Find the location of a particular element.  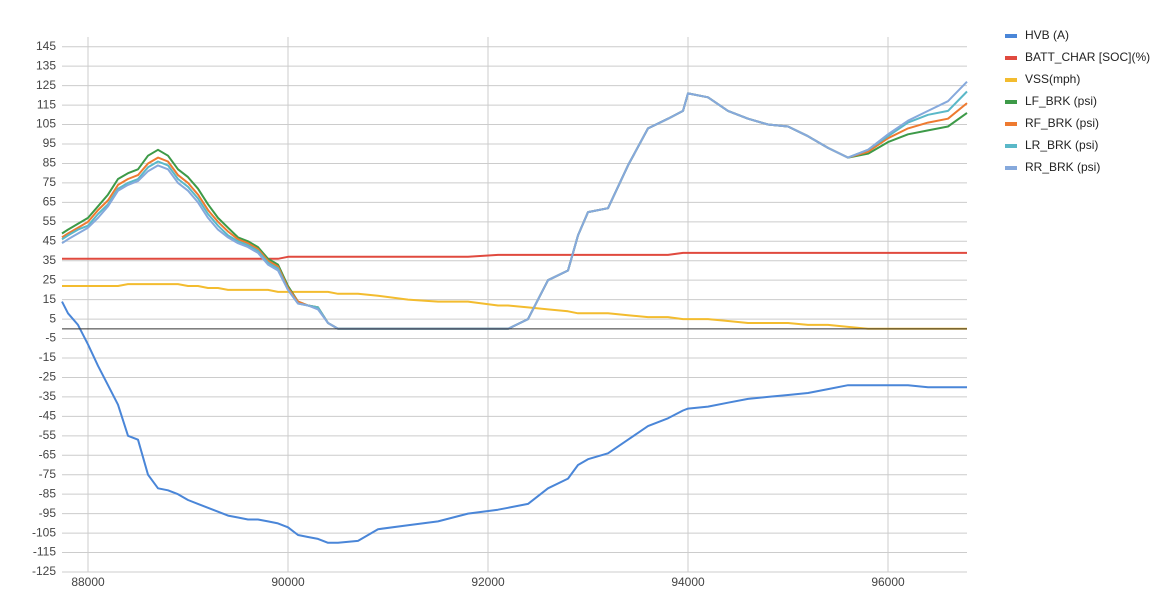

x-tick-label: 88000 is located at coordinates (88, 582).